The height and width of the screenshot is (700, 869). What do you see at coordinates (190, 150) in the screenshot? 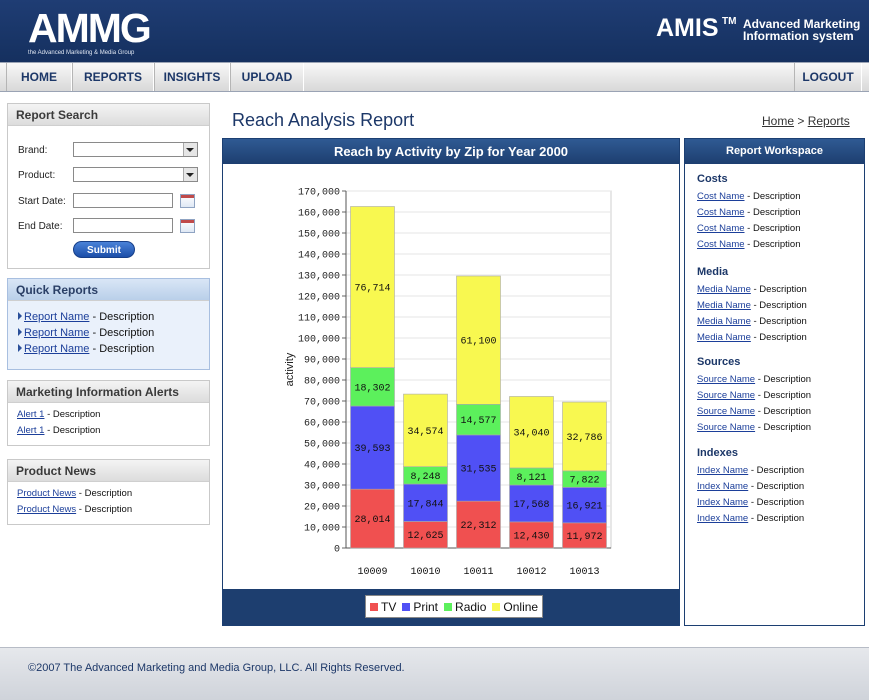
I see `chevron-down-icon` at bounding box center [190, 150].